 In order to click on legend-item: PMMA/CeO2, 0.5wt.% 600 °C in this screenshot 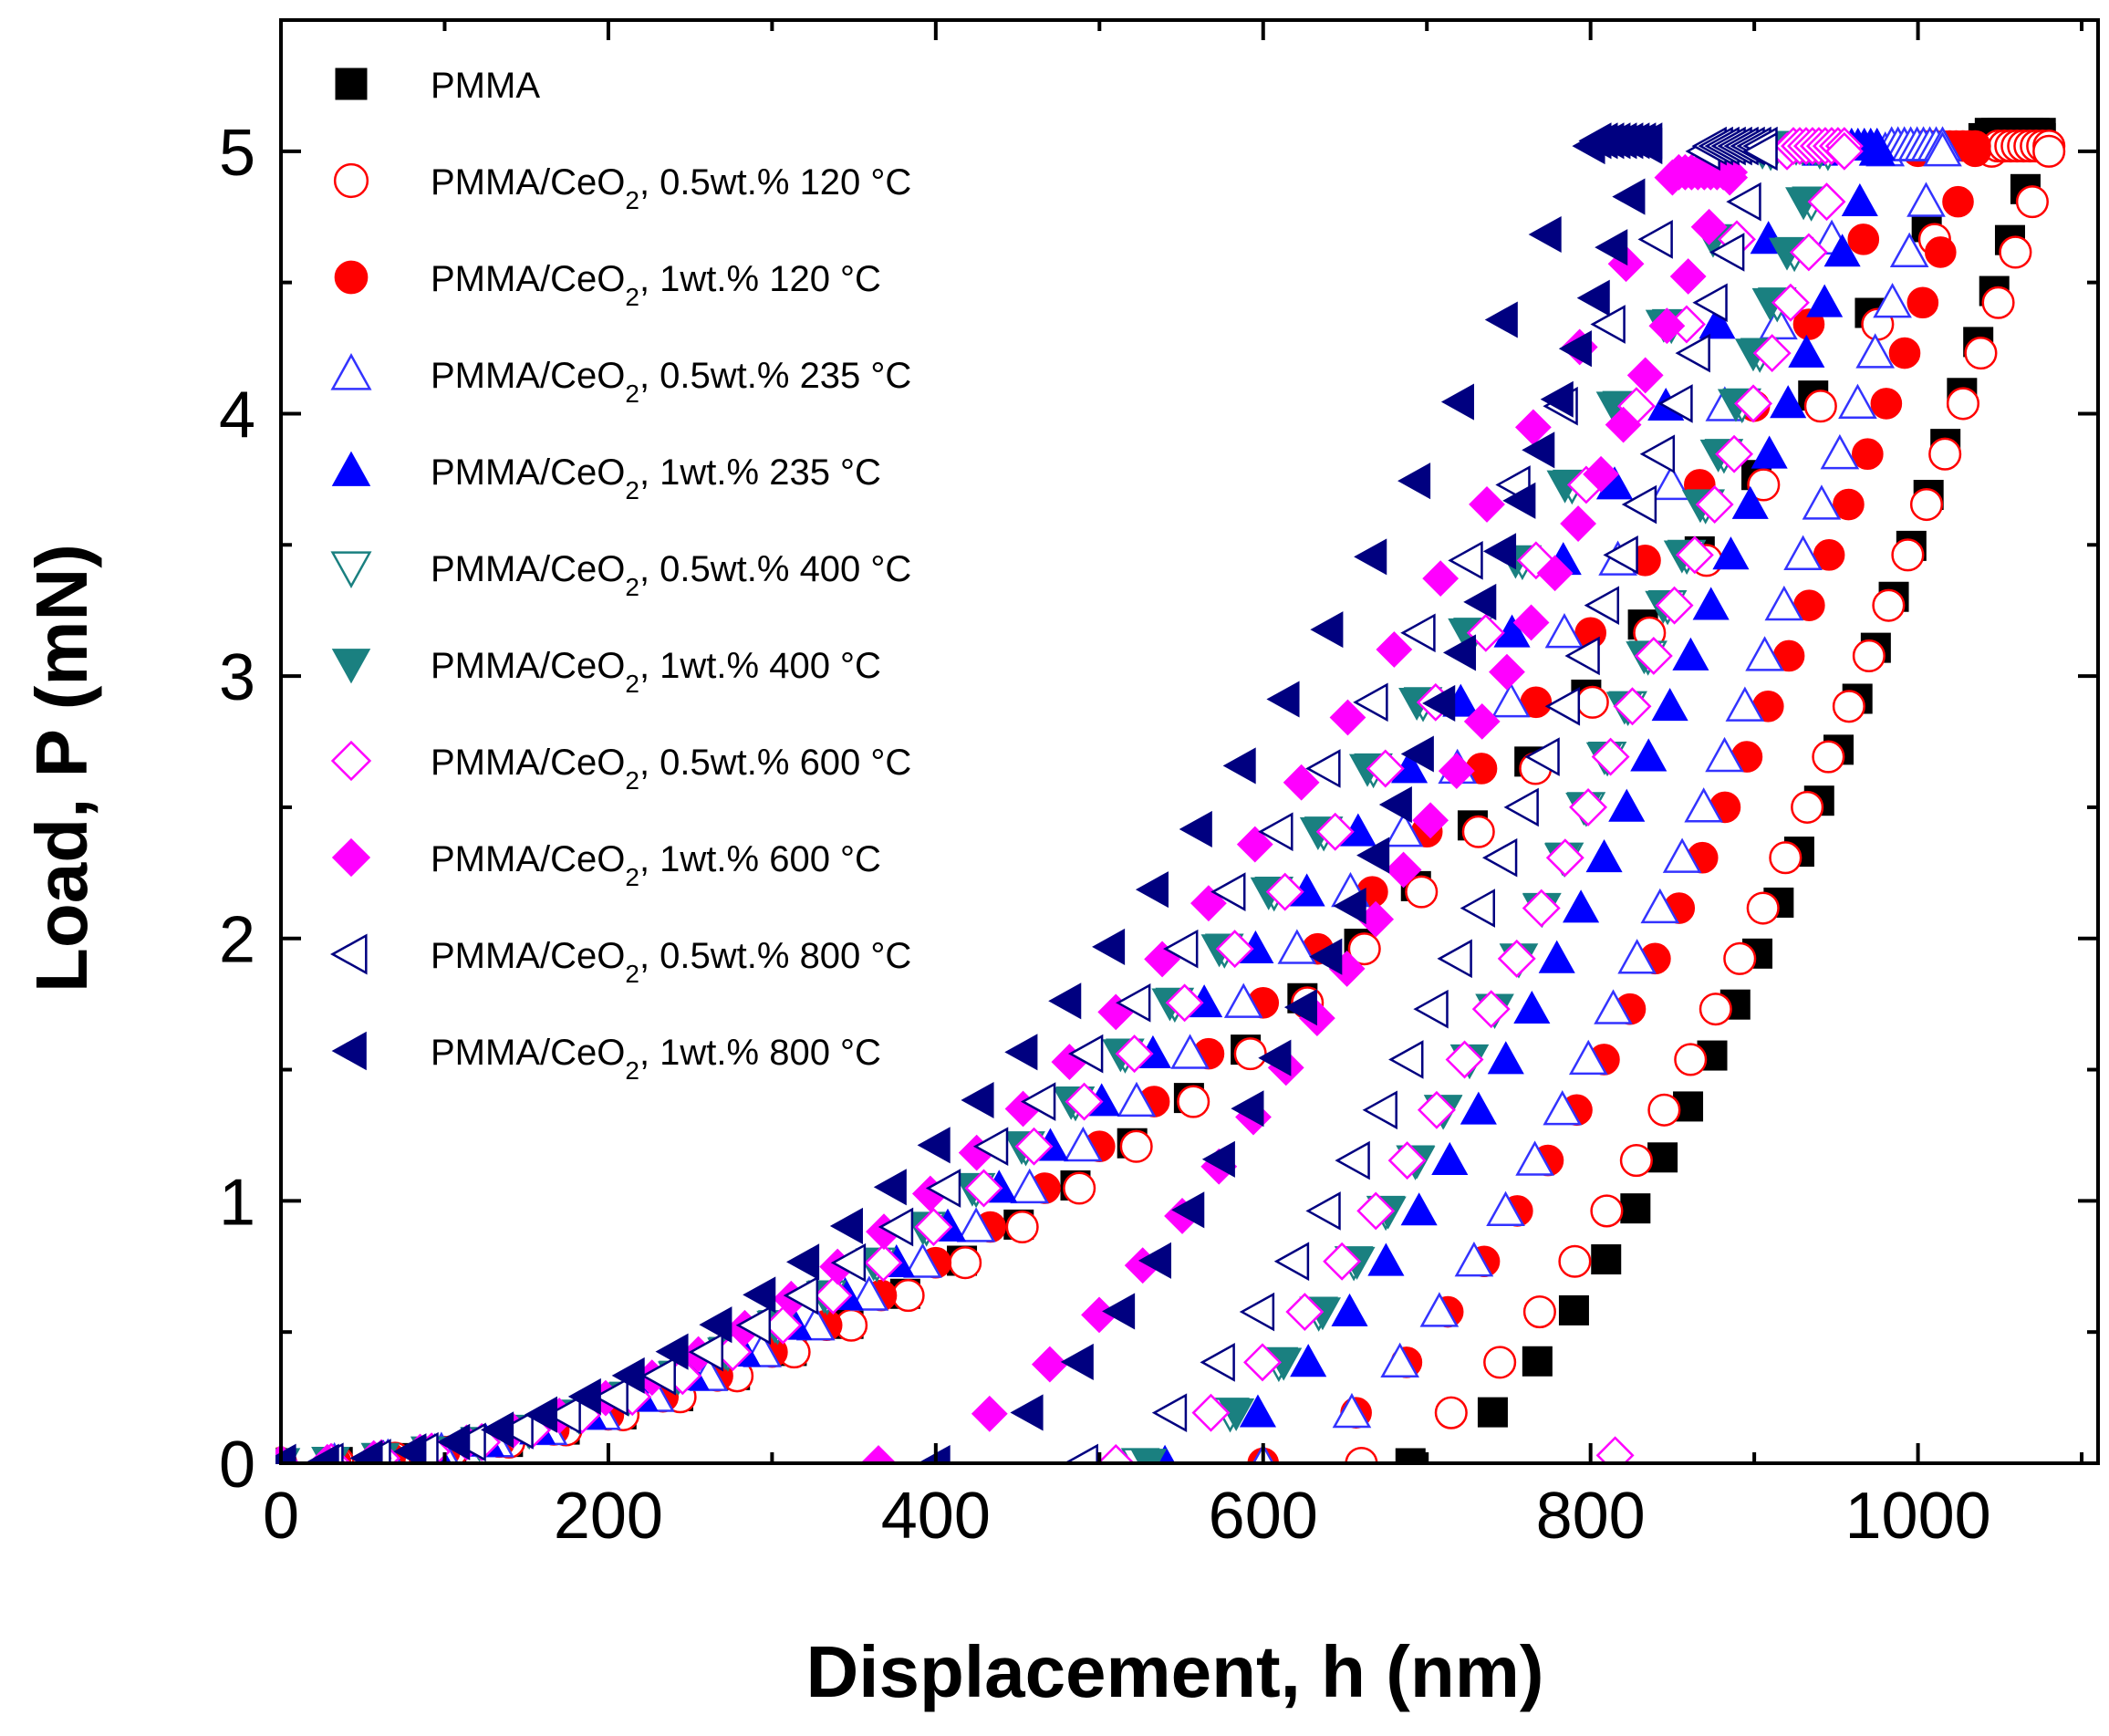, I will do `click(620, 767)`.